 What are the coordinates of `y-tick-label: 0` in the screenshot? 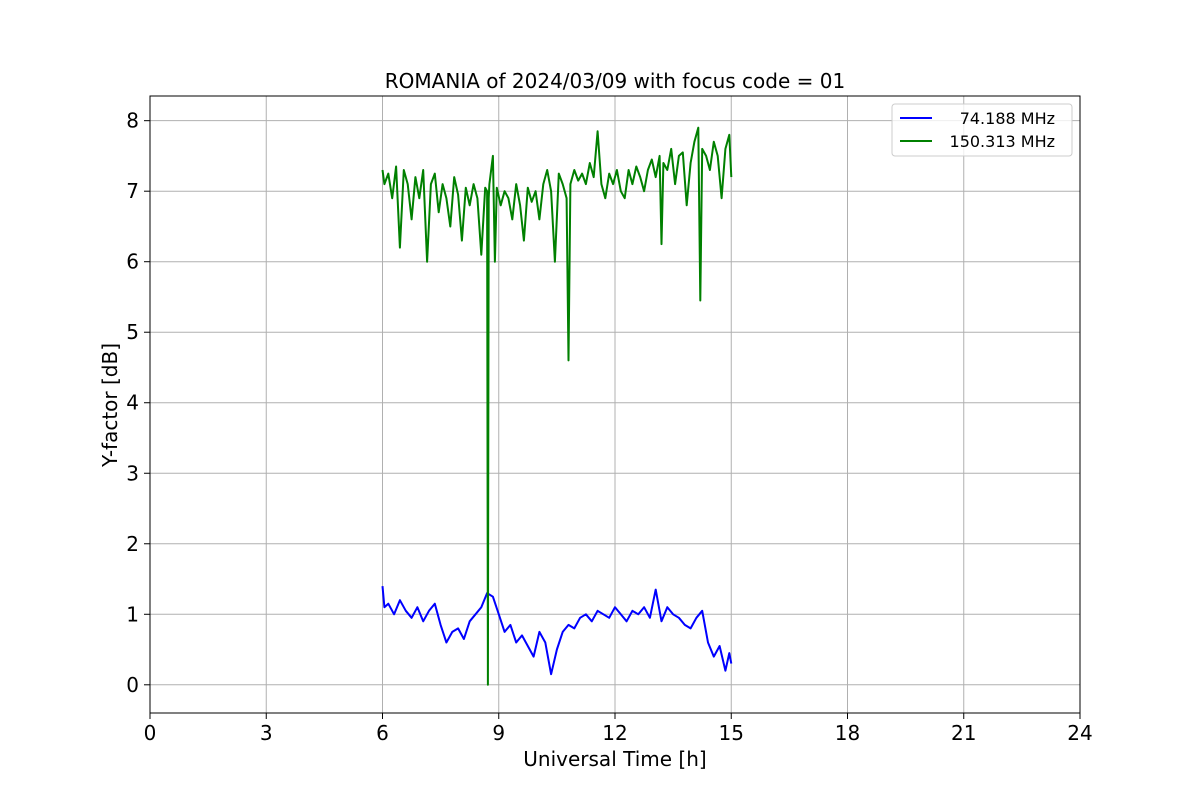 It's located at (132, 685).